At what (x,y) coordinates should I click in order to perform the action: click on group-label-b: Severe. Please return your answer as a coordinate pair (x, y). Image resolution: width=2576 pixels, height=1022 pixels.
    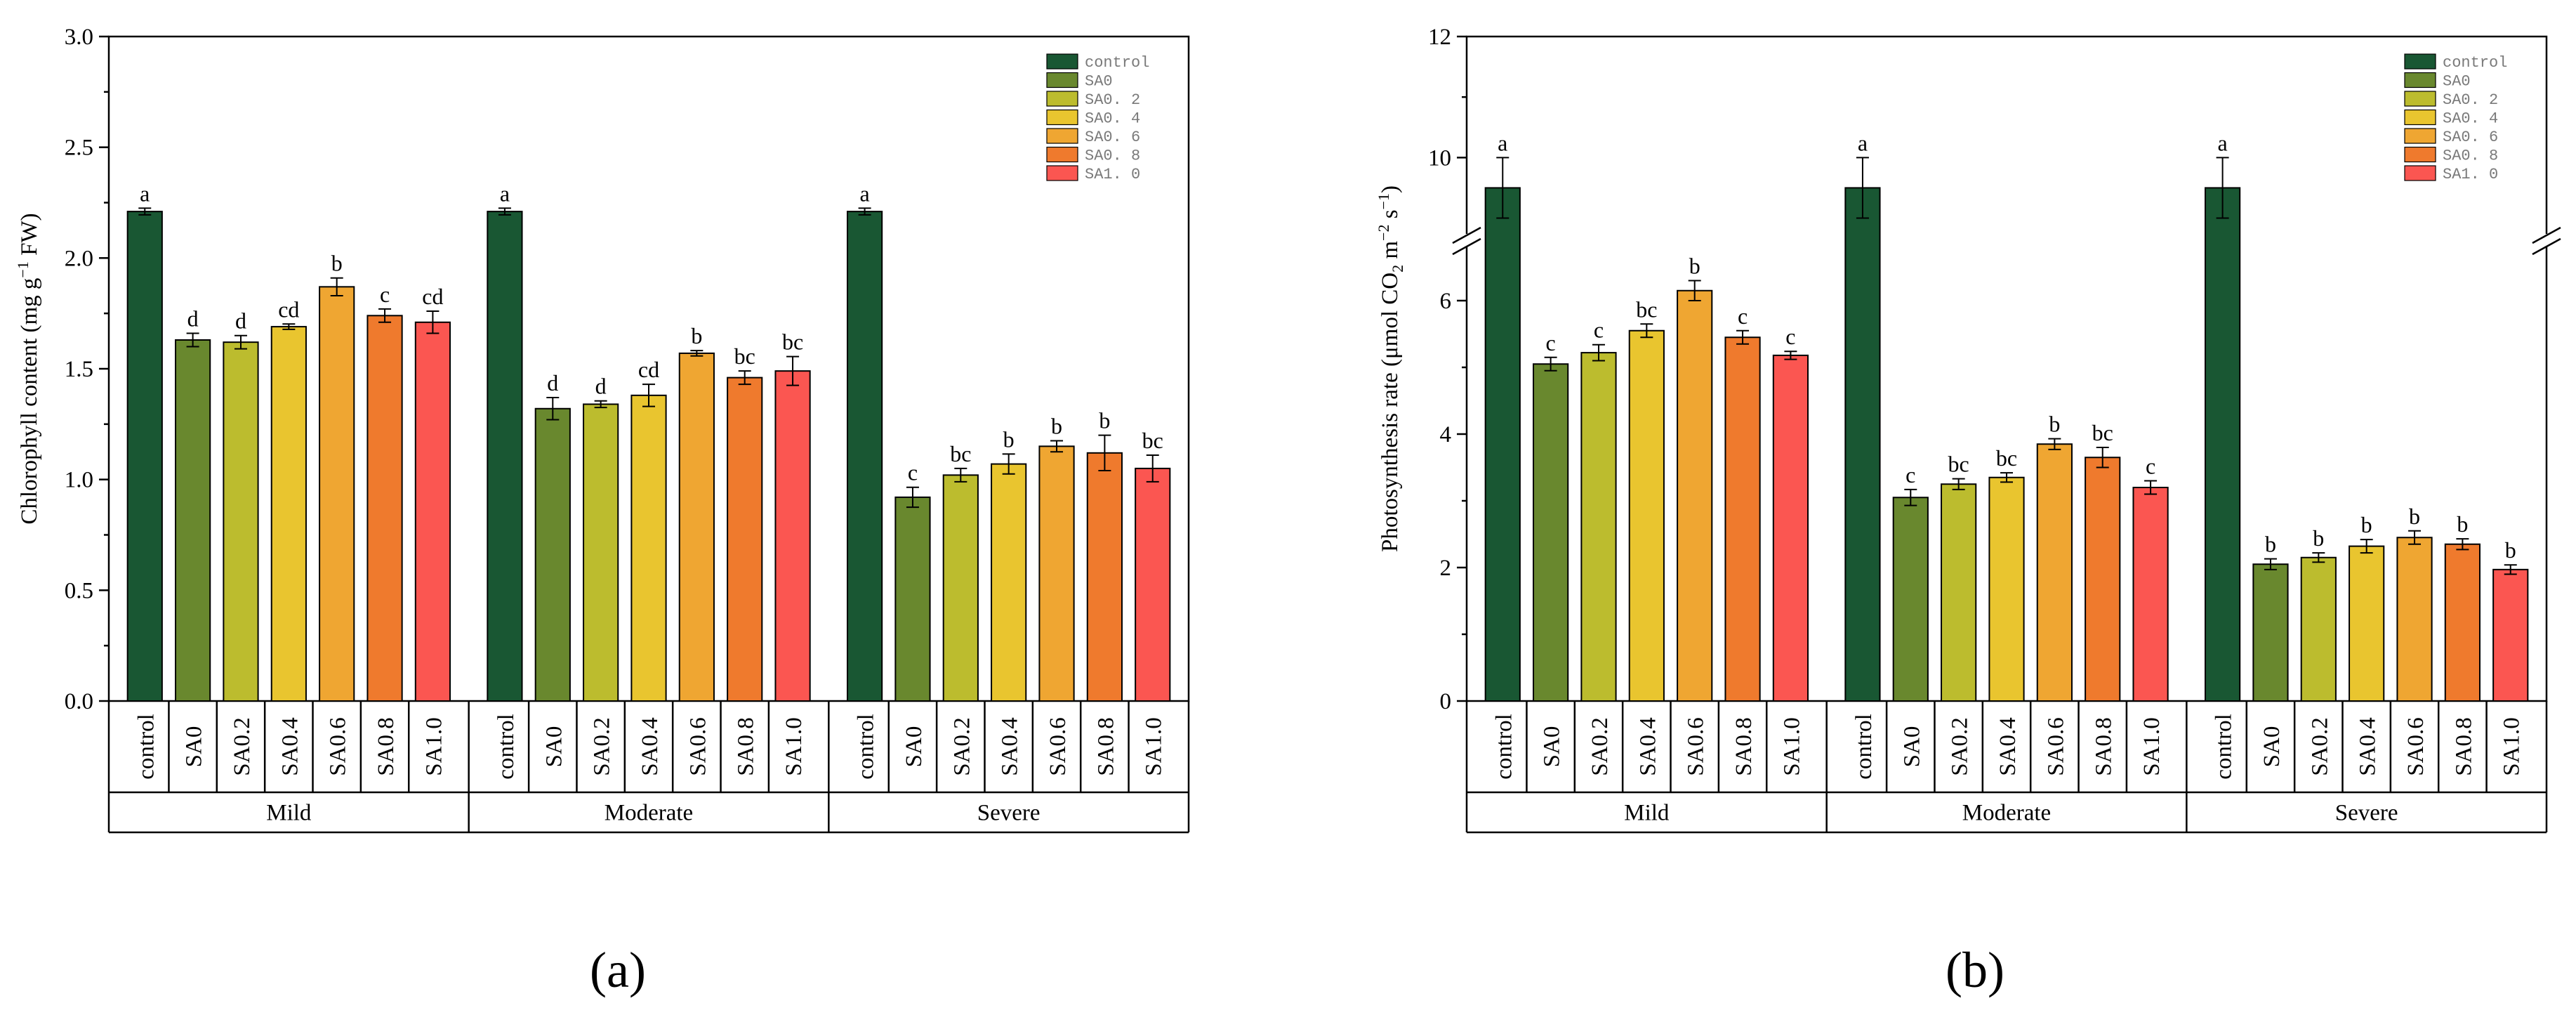
    Looking at the image, I should click on (2366, 813).